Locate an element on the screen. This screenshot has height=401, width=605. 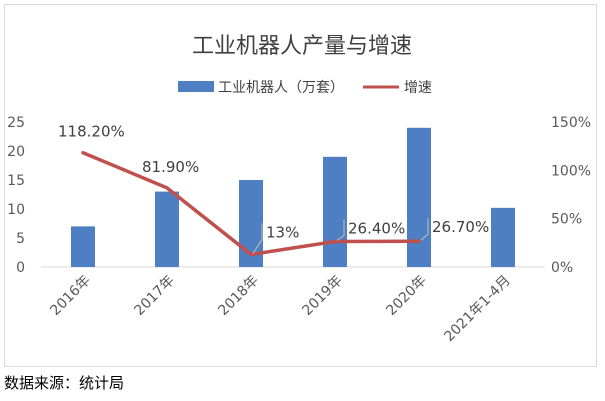
y-left-tick-label: 25 is located at coordinates (16, 123).